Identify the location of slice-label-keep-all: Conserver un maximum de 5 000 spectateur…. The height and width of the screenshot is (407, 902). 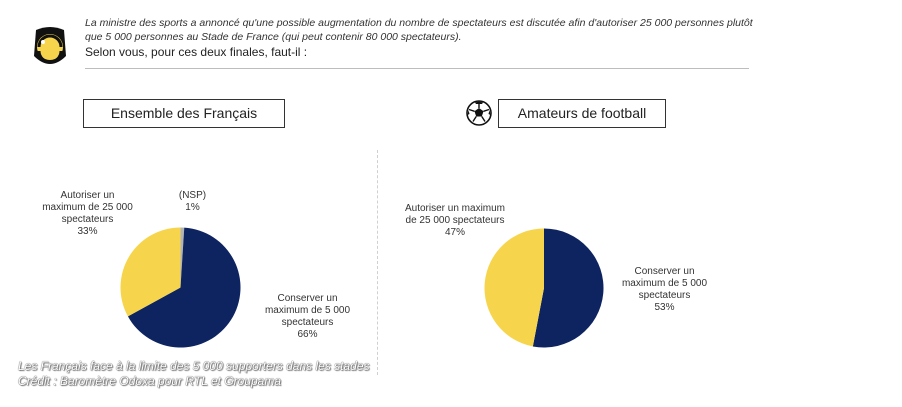
(307, 316).